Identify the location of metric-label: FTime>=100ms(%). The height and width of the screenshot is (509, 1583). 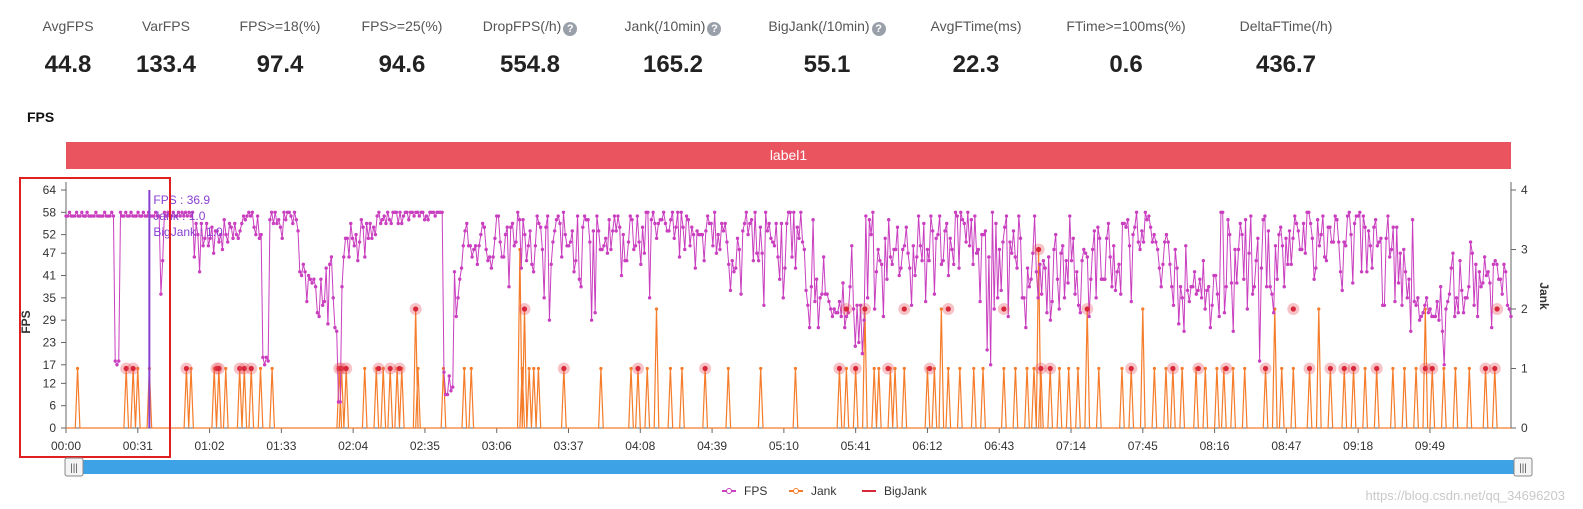
(1126, 26).